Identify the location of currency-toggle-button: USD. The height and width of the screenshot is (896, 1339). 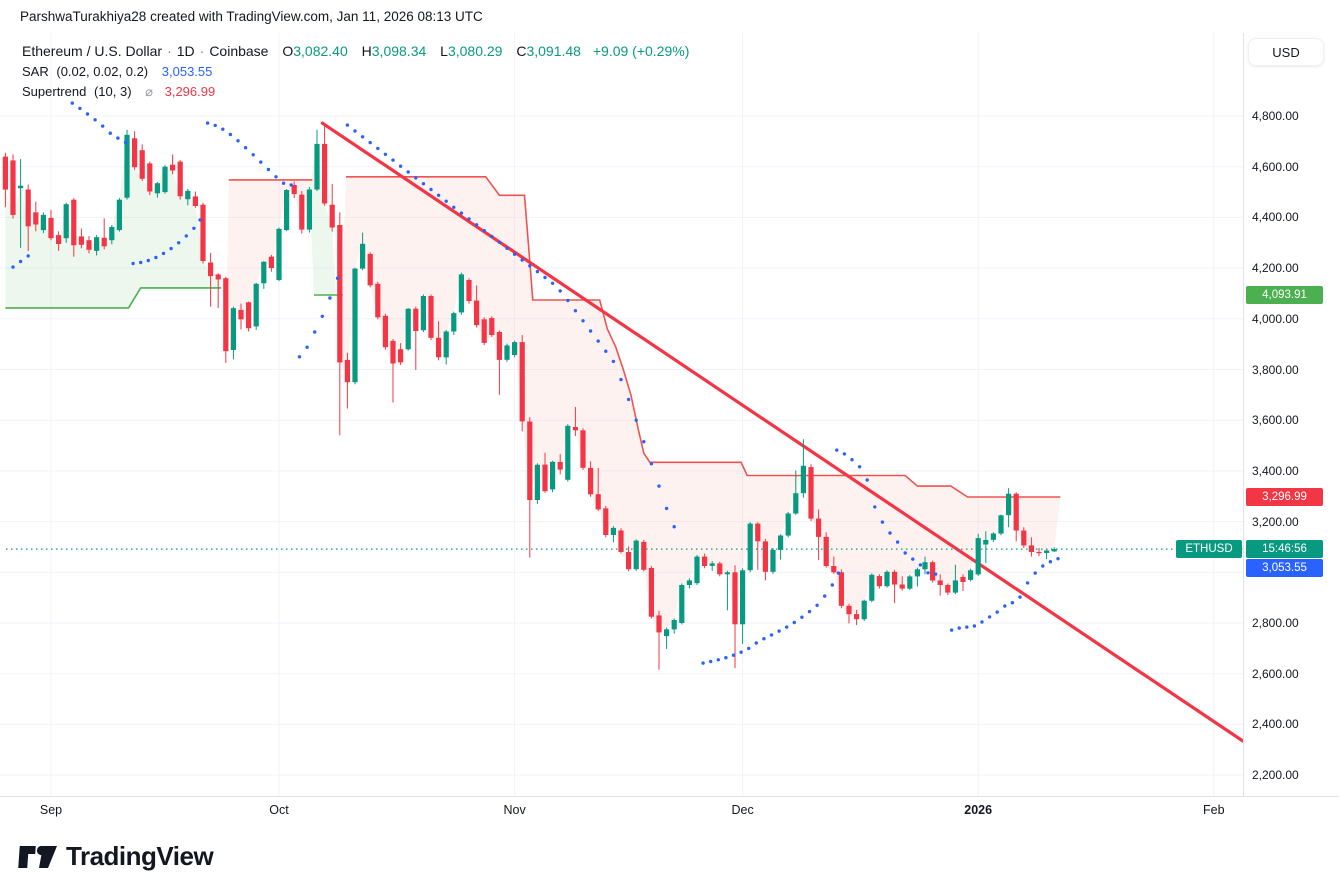
(1286, 52).